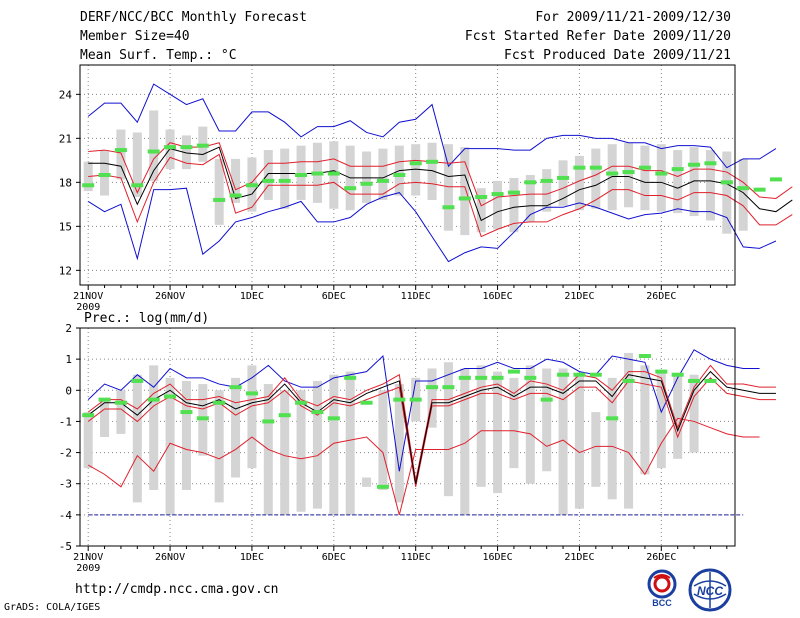  Describe the element at coordinates (135, 36) in the screenshot. I see `member-size-label: Member Size=40` at that location.